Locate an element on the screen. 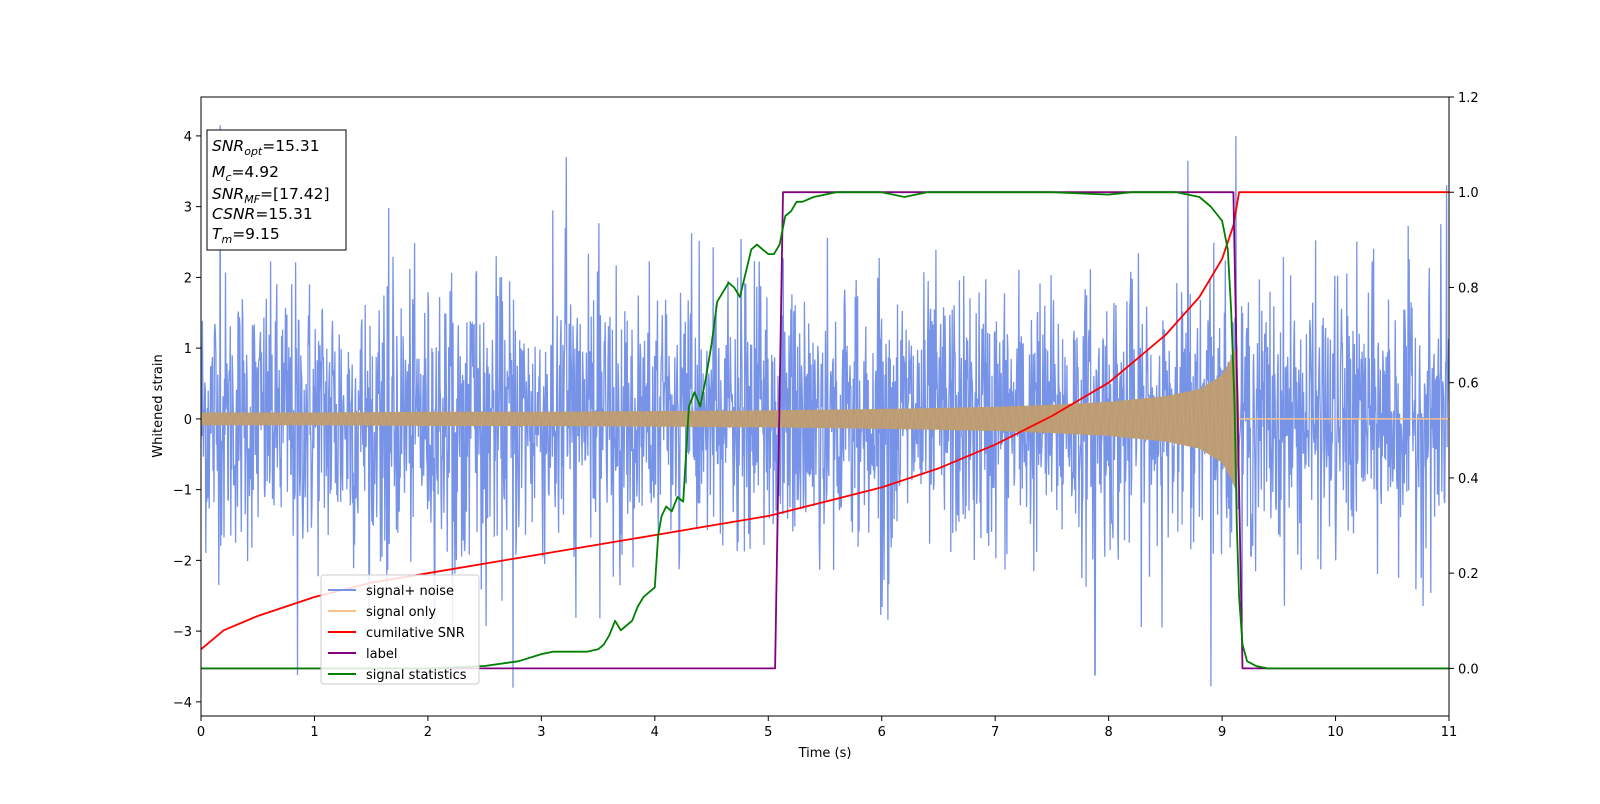  legend-label: signal+ noise is located at coordinates (410, 591).